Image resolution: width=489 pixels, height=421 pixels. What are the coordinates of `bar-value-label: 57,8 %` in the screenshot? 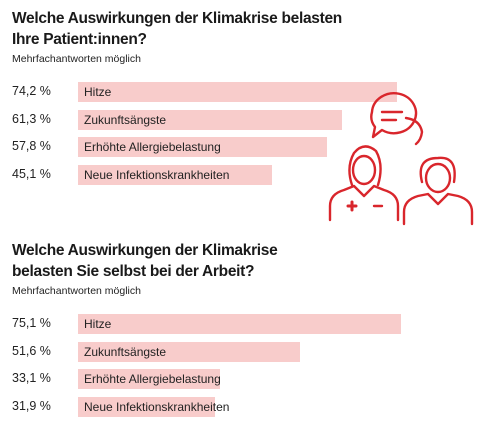 It's located at (31, 146).